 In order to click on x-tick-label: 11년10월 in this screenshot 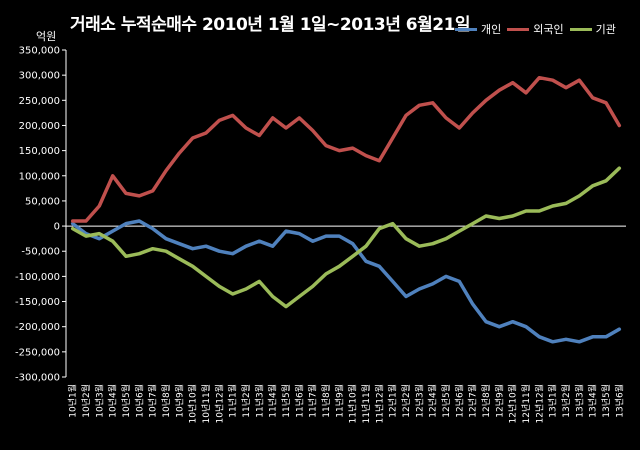, I will do `click(353, 403)`.